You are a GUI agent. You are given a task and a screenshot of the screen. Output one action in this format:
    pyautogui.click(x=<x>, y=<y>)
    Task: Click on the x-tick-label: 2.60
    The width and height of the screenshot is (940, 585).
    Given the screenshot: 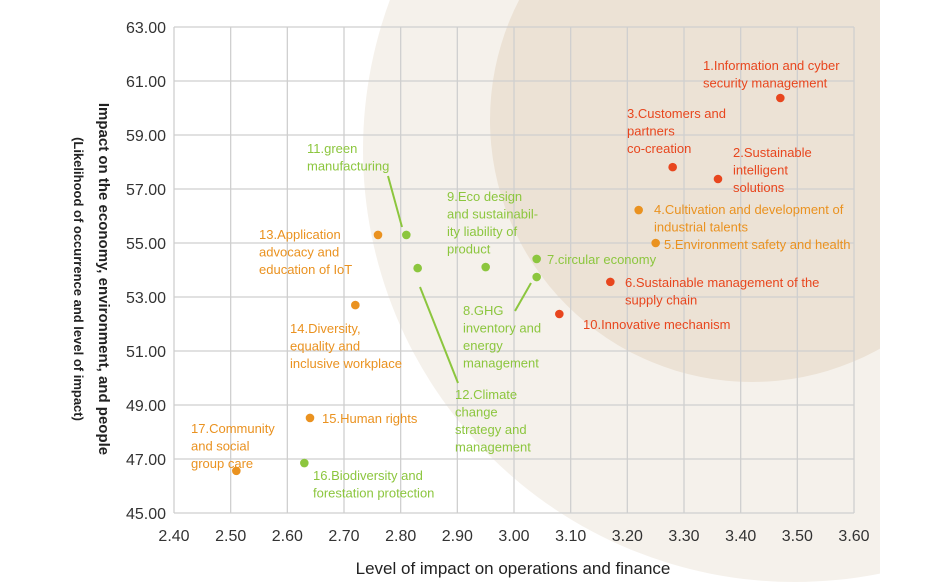 What is the action you would take?
    pyautogui.click(x=287, y=536)
    